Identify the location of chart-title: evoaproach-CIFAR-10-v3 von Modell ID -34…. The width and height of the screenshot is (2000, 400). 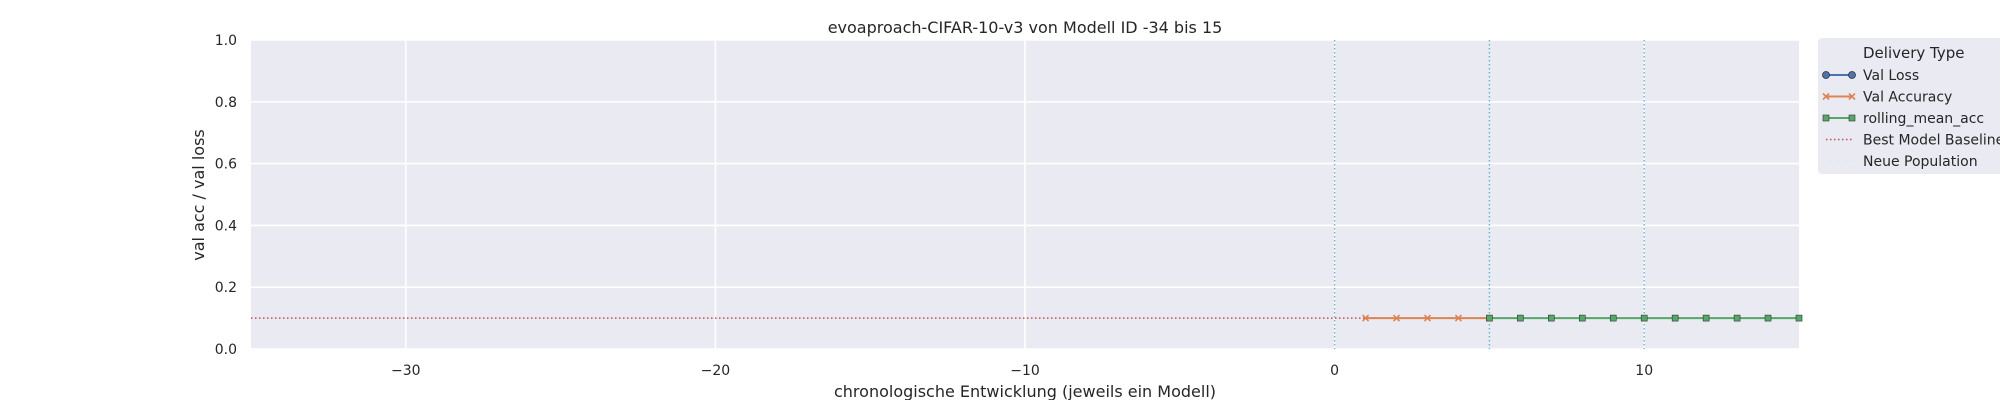
(1025, 27).